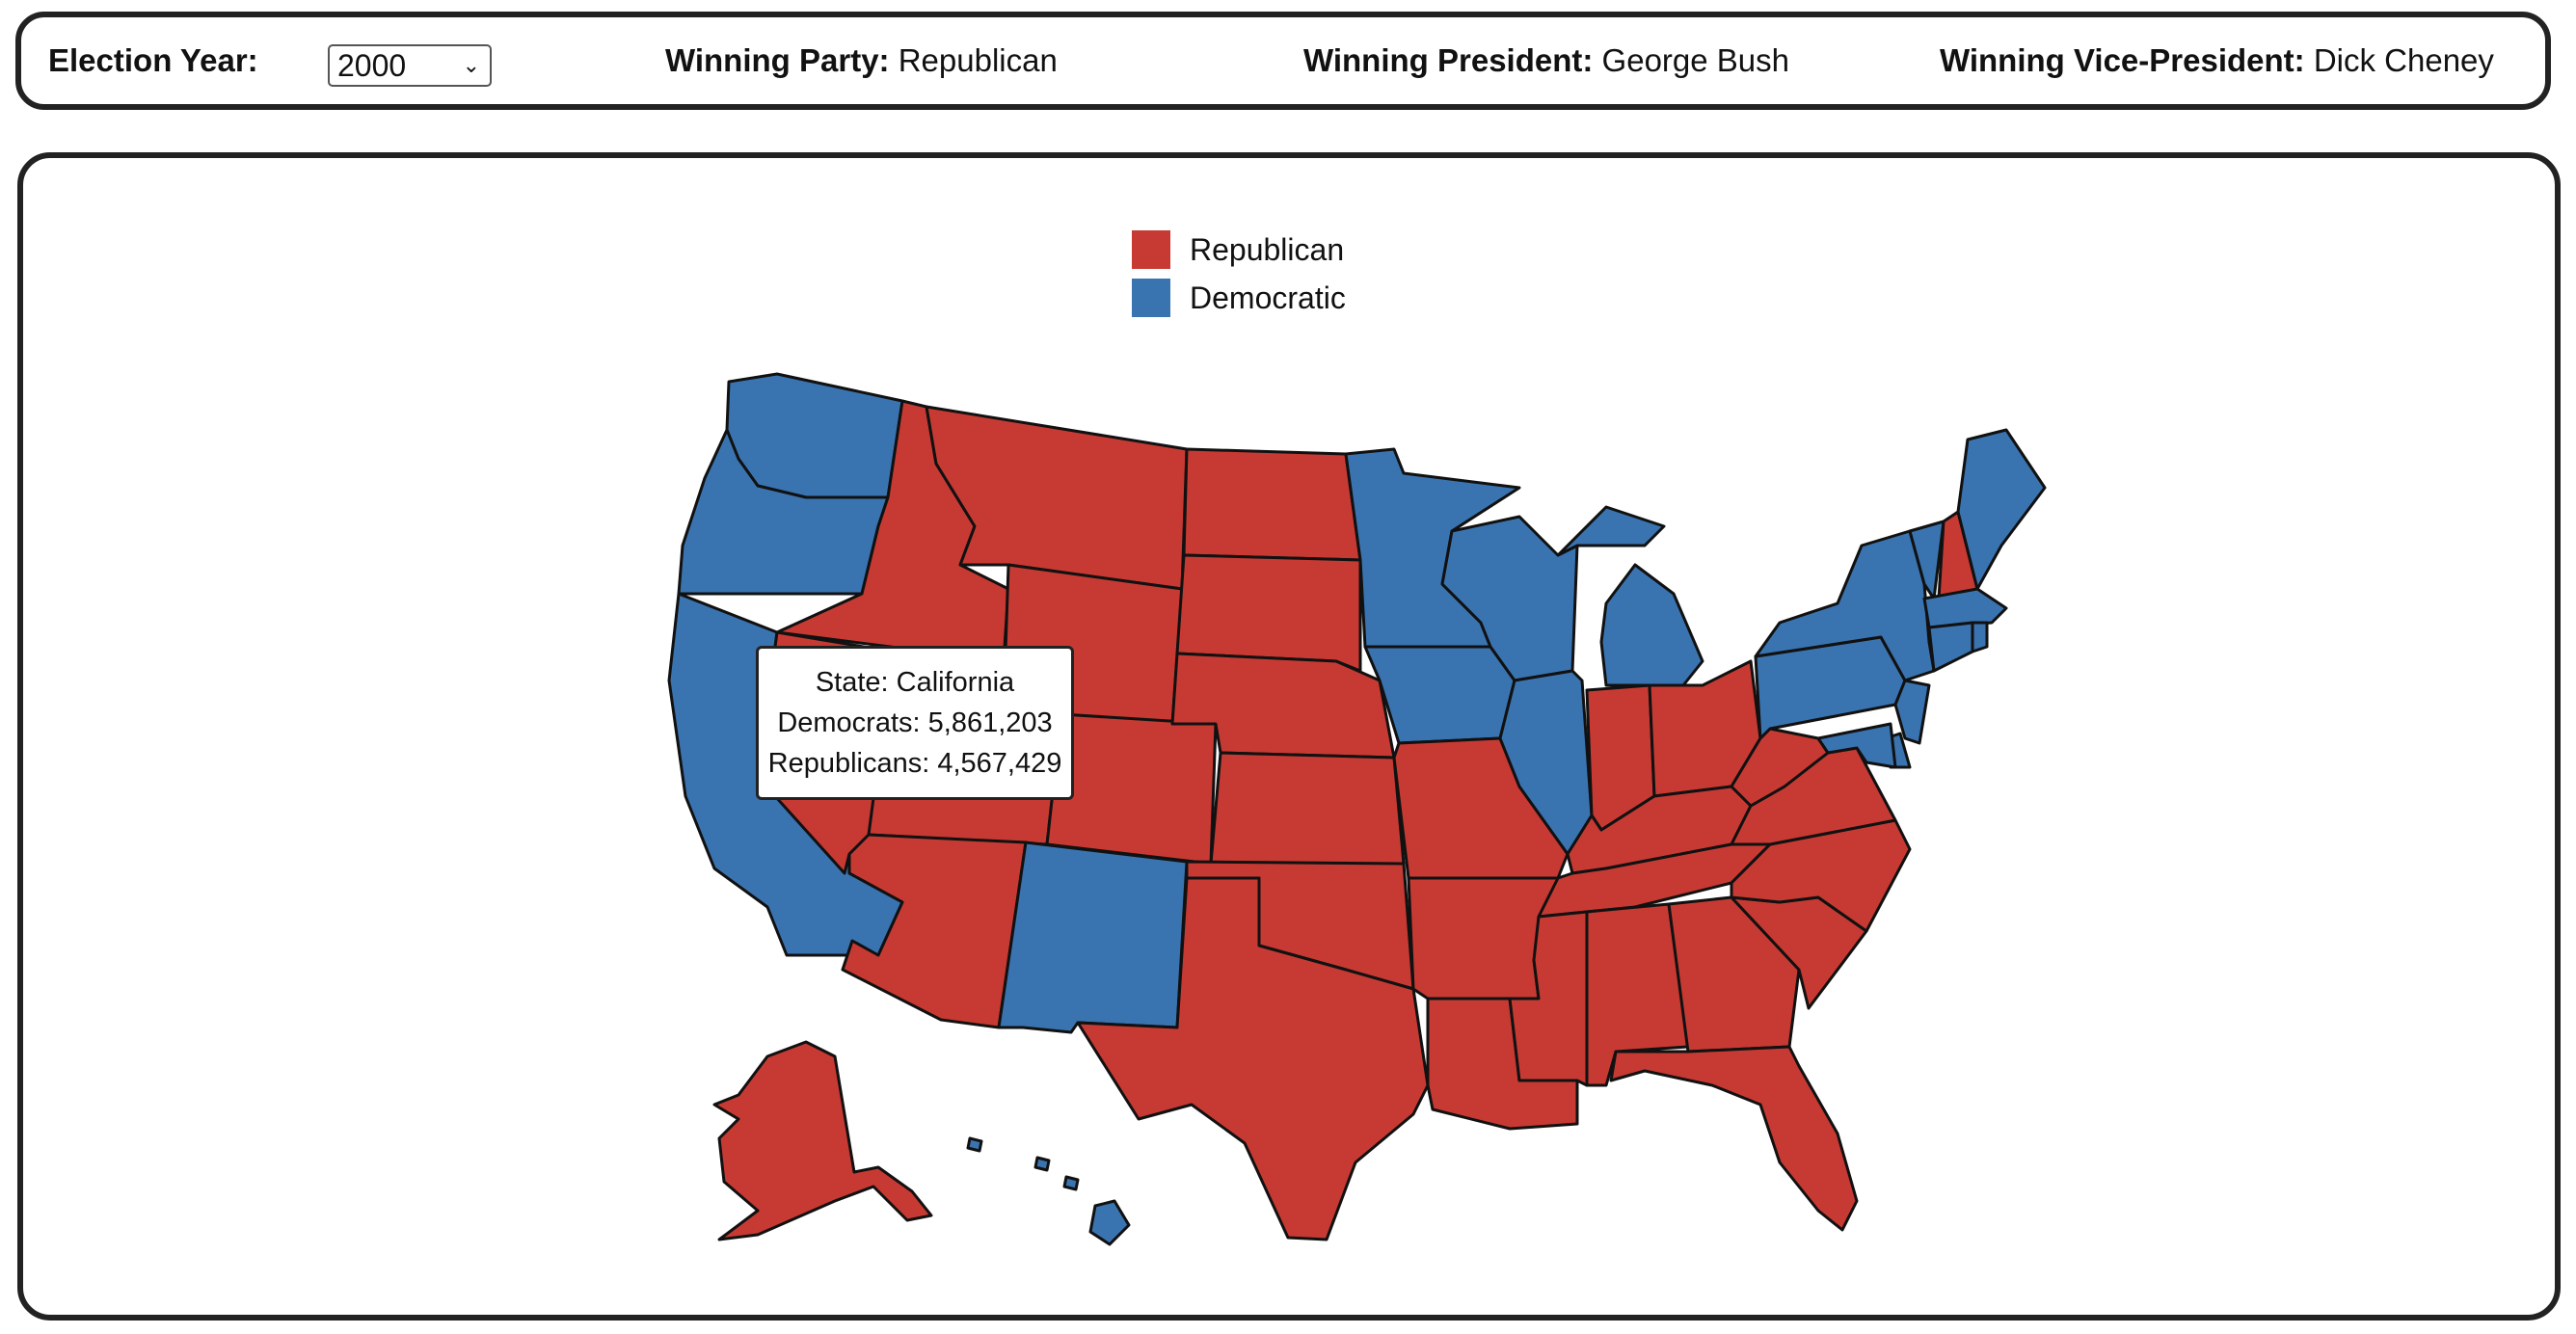  What do you see at coordinates (915, 682) in the screenshot?
I see `tooltip-state: State: California` at bounding box center [915, 682].